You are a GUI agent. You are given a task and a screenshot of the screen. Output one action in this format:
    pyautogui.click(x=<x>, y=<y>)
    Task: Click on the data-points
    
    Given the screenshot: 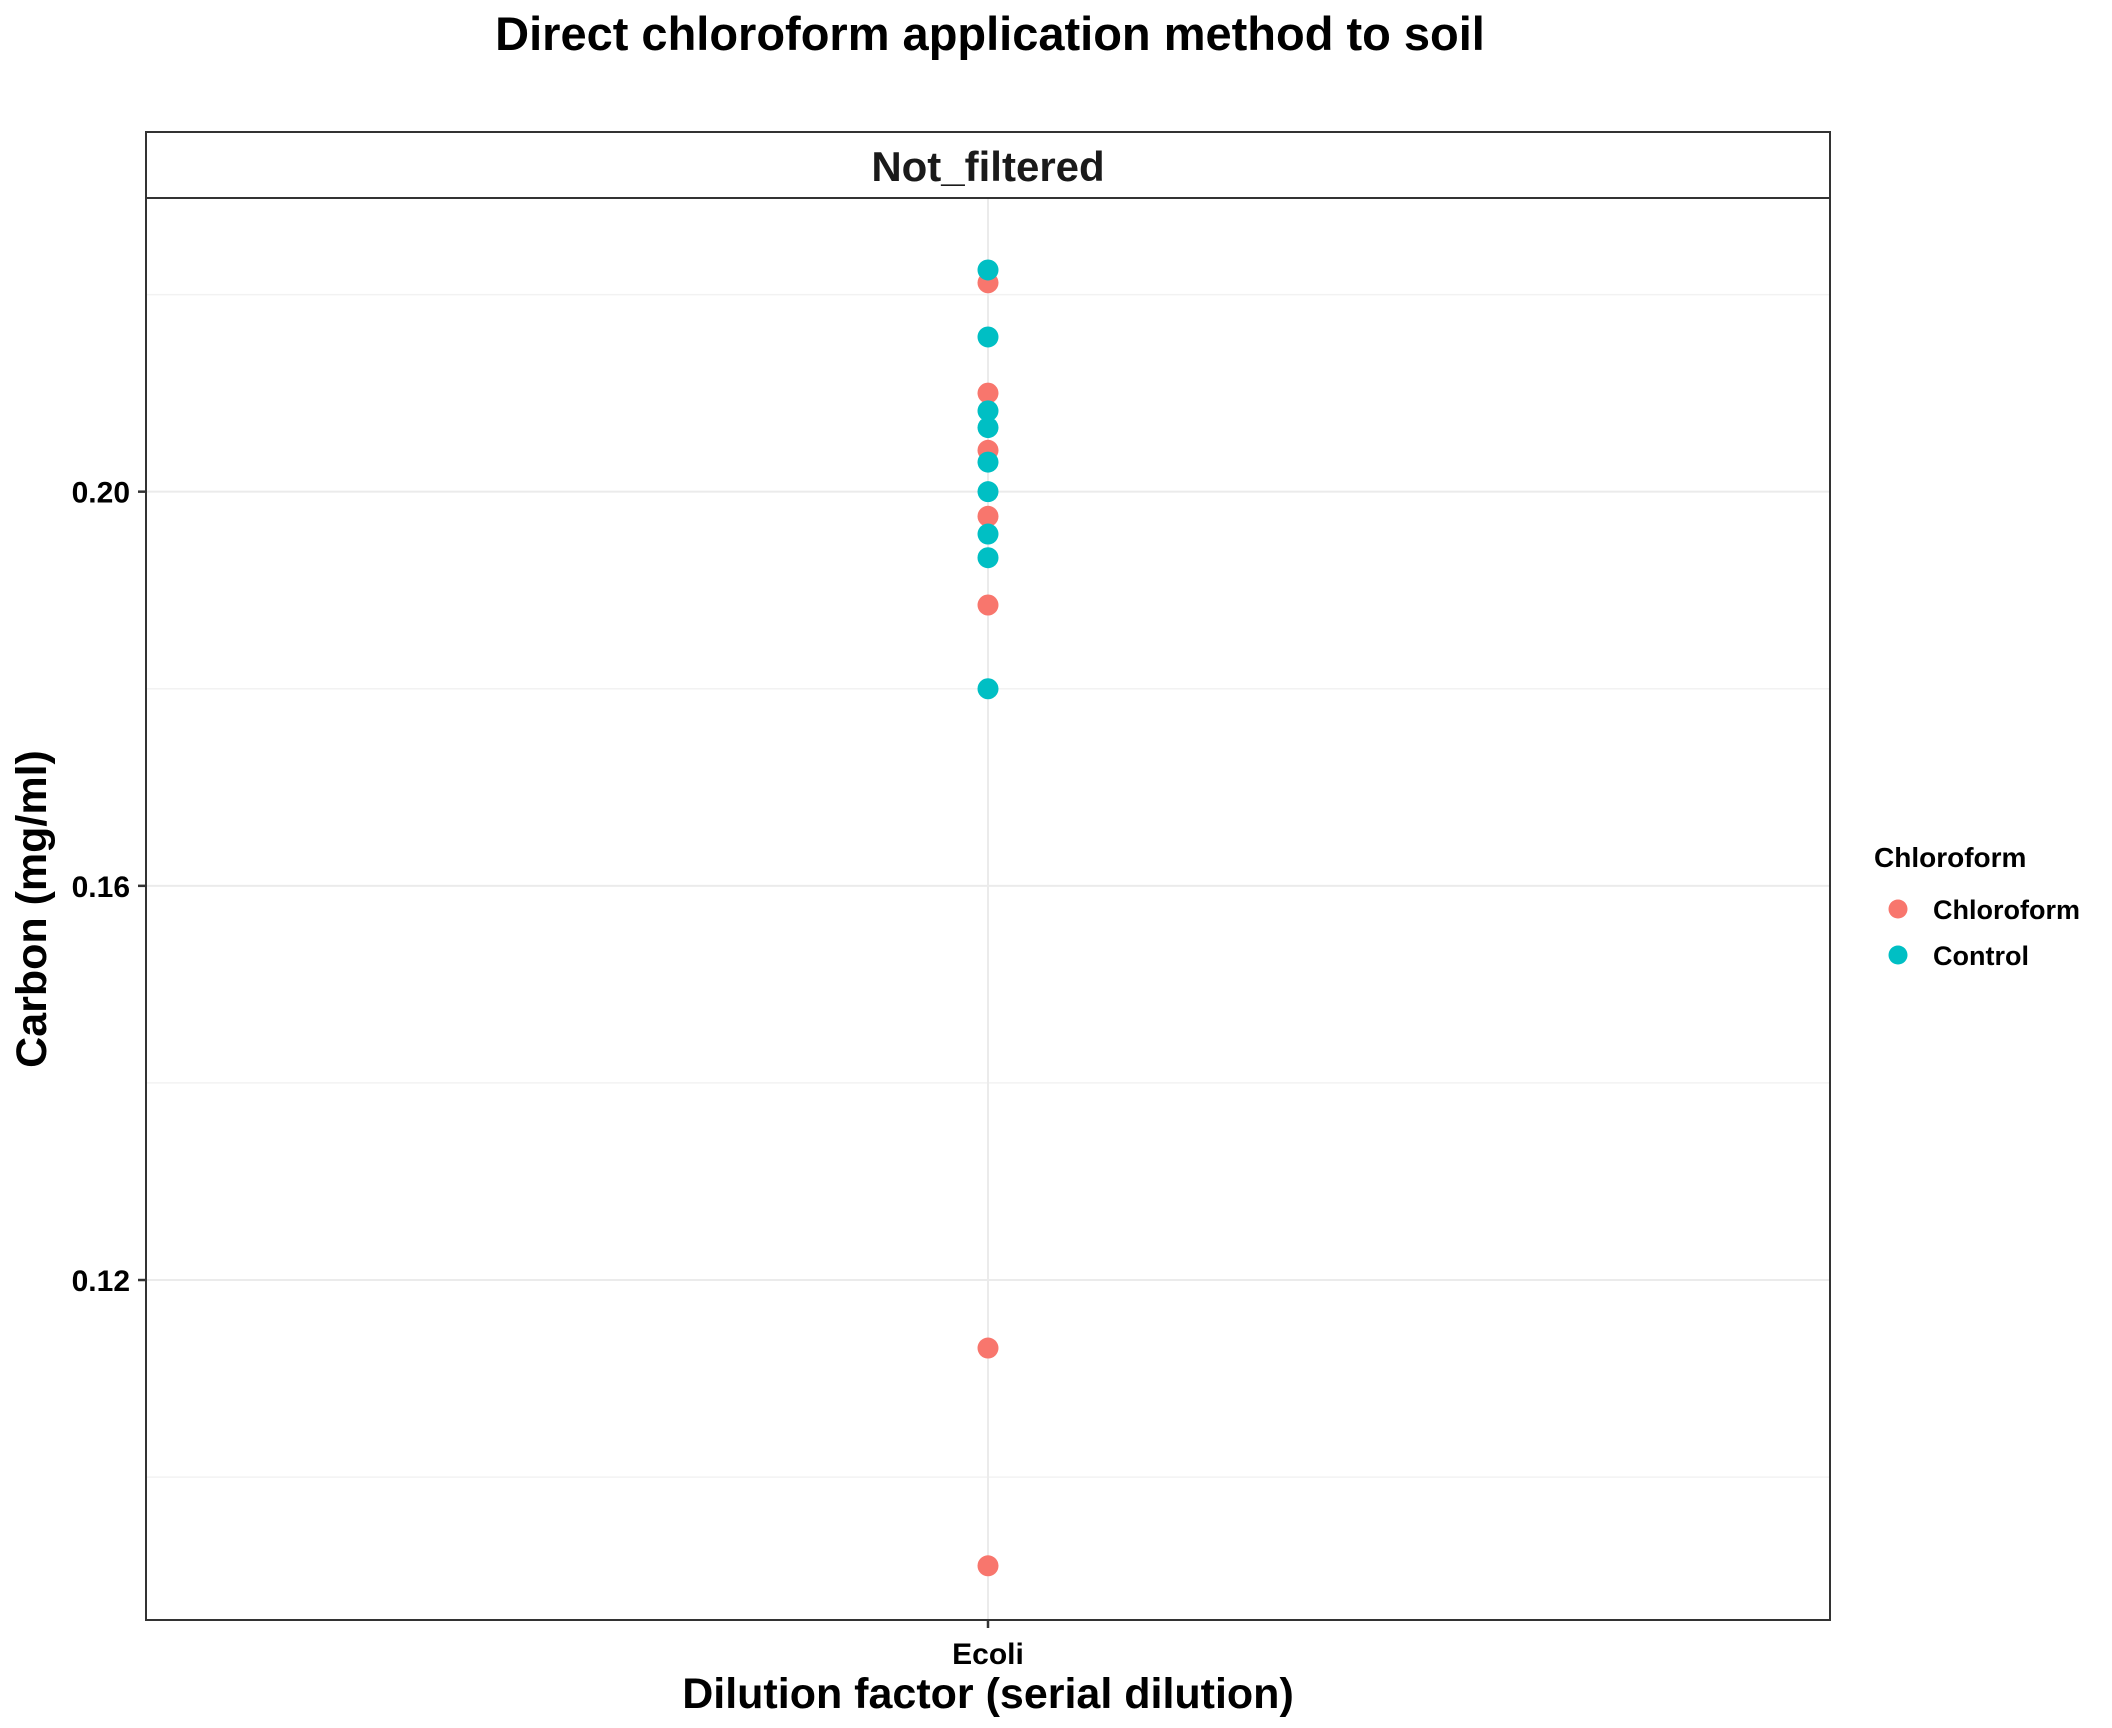 What is the action you would take?
    pyautogui.click(x=988, y=918)
    